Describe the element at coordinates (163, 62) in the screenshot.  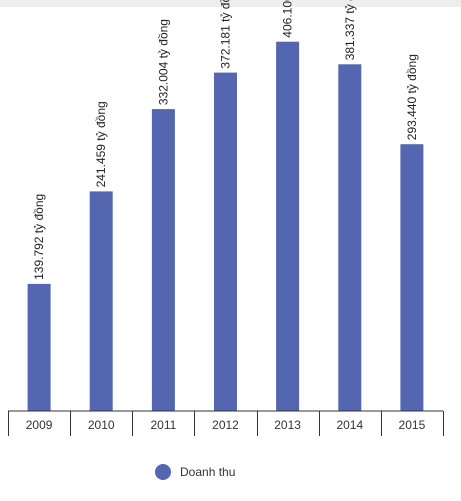
I see `data-label-2011: 332.004 tỷ đồng` at that location.